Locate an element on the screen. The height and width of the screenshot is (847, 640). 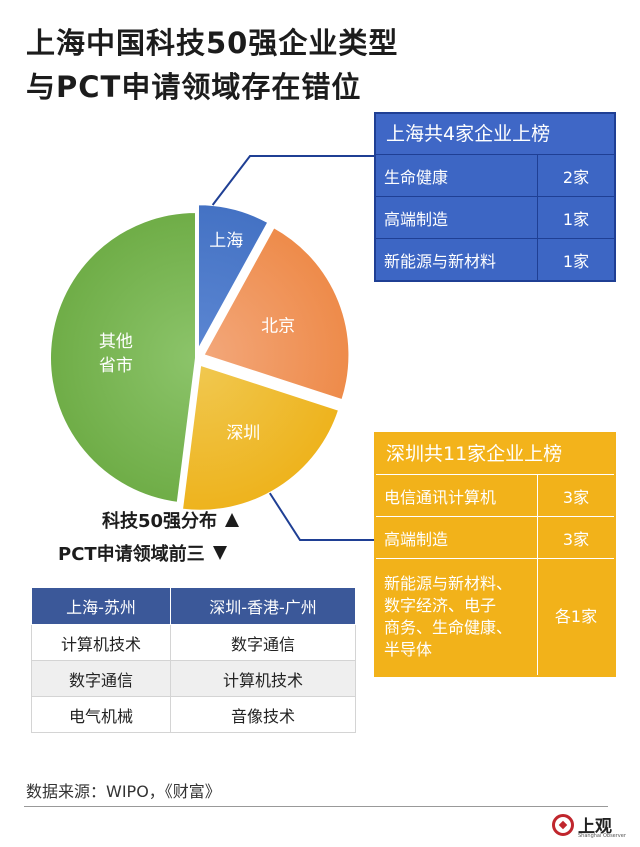
page-title-line-2: 与PCT申请领域存在错位 is located at coordinates (194, 87).